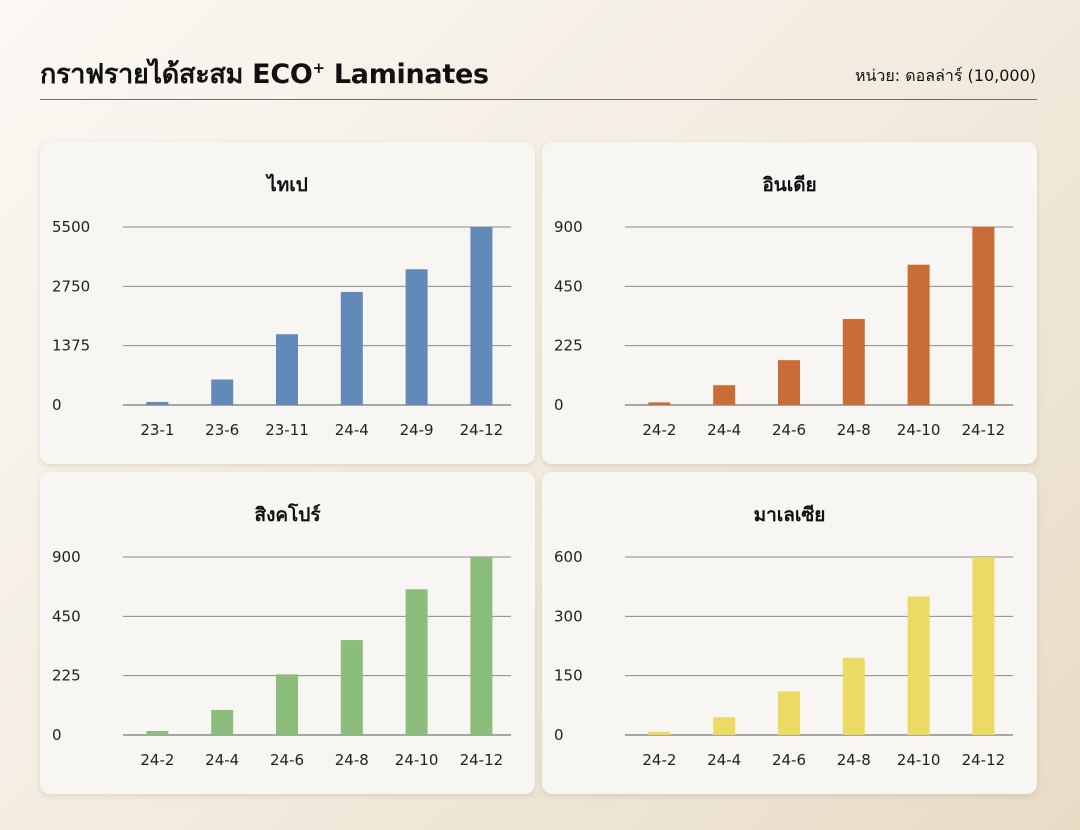 Image resolution: width=1080 pixels, height=830 pixels. Describe the element at coordinates (287, 515) in the screenshot. I see `chart-title: สิงคโปร์` at that location.